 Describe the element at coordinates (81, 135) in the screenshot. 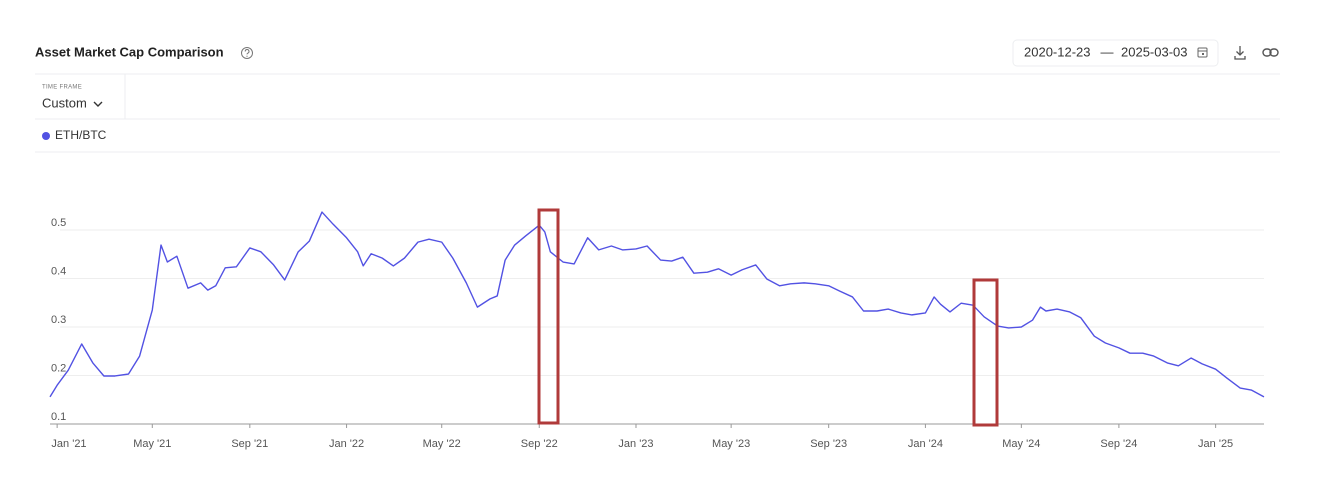

I see `legend-label: ETH/BTC` at that location.